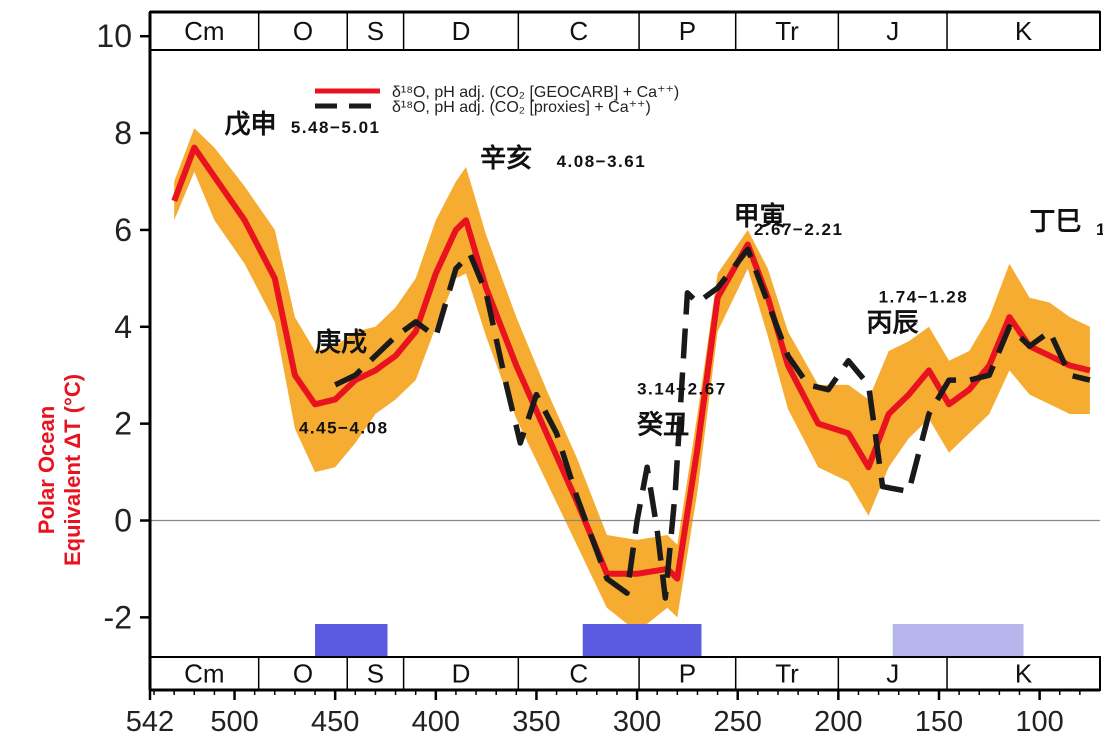  I want to click on annotation-4: 甲寅, so click(760, 216).